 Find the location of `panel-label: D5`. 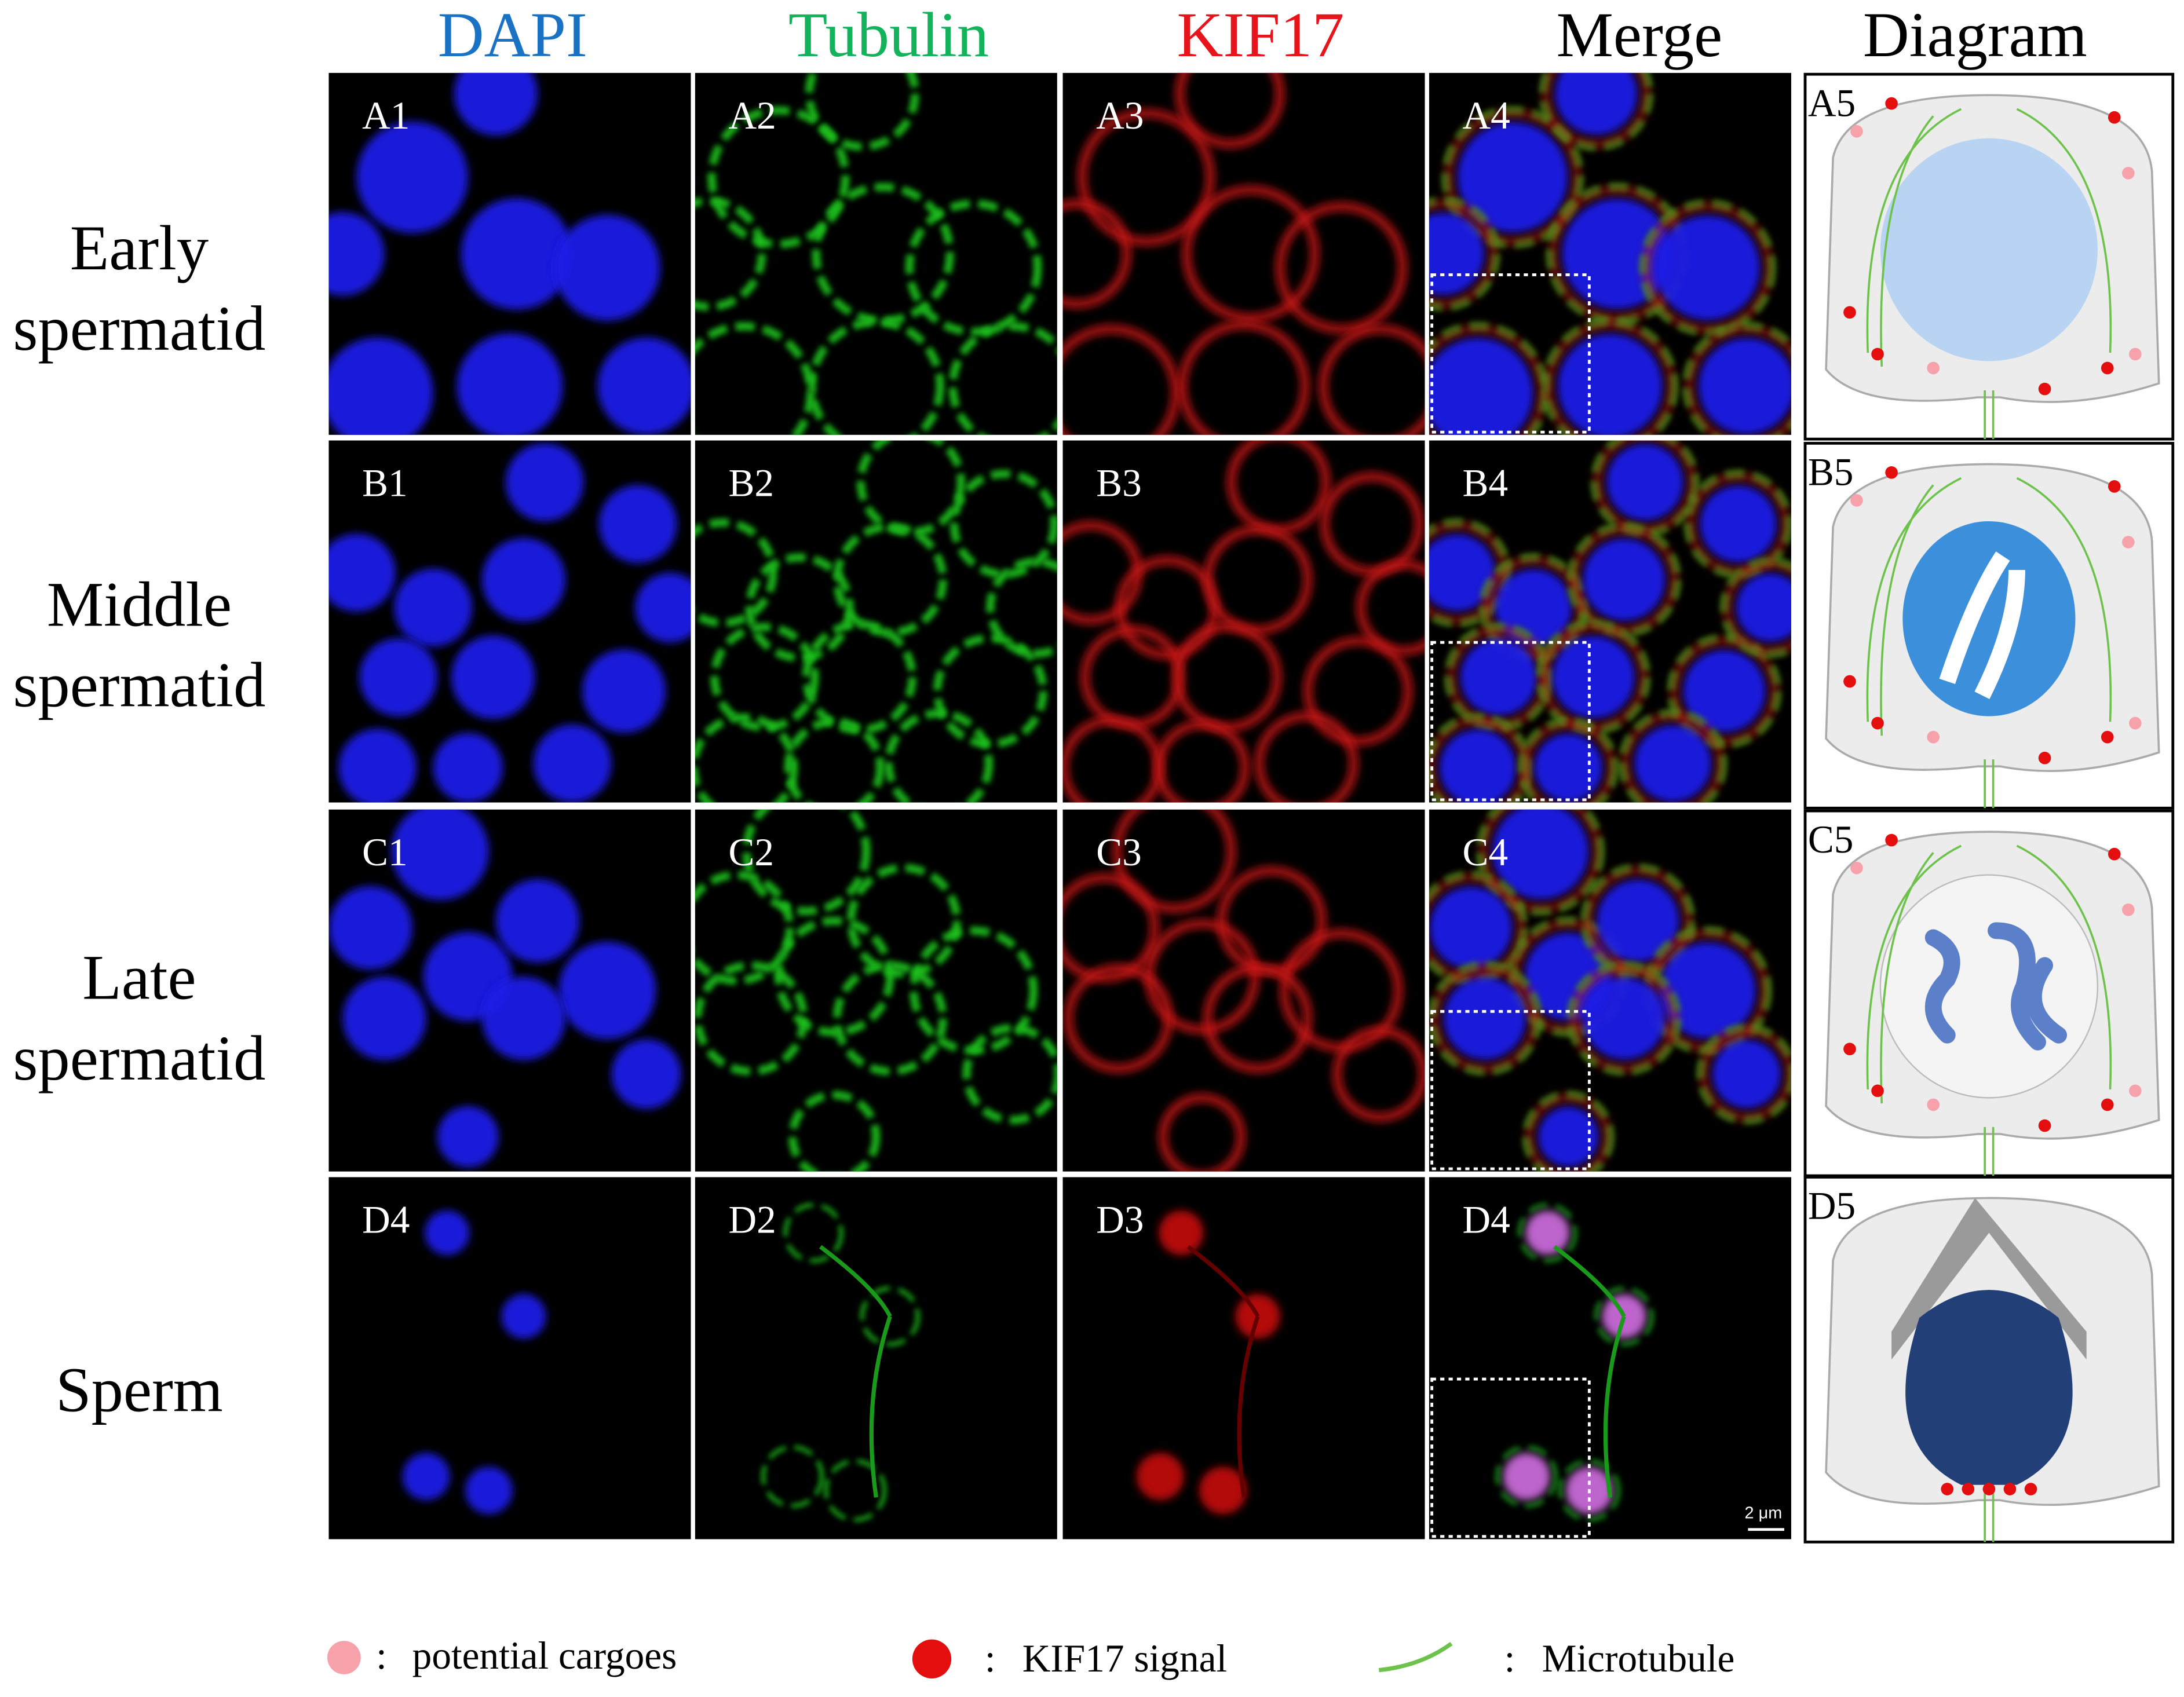

panel-label: D5 is located at coordinates (1832, 1206).